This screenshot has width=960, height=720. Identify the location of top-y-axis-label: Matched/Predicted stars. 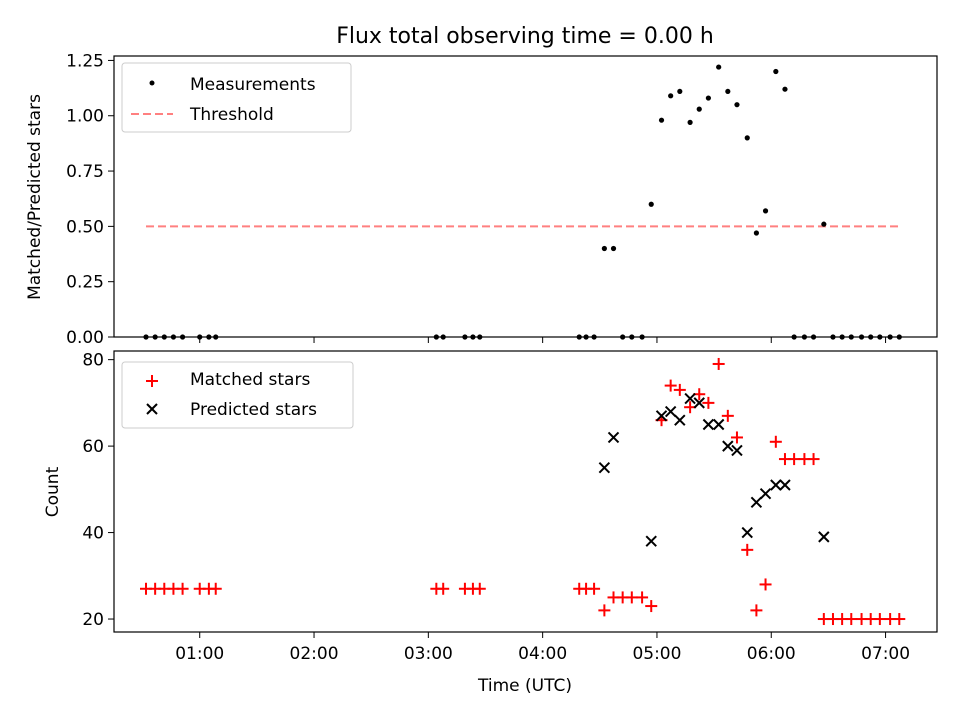
(35, 197).